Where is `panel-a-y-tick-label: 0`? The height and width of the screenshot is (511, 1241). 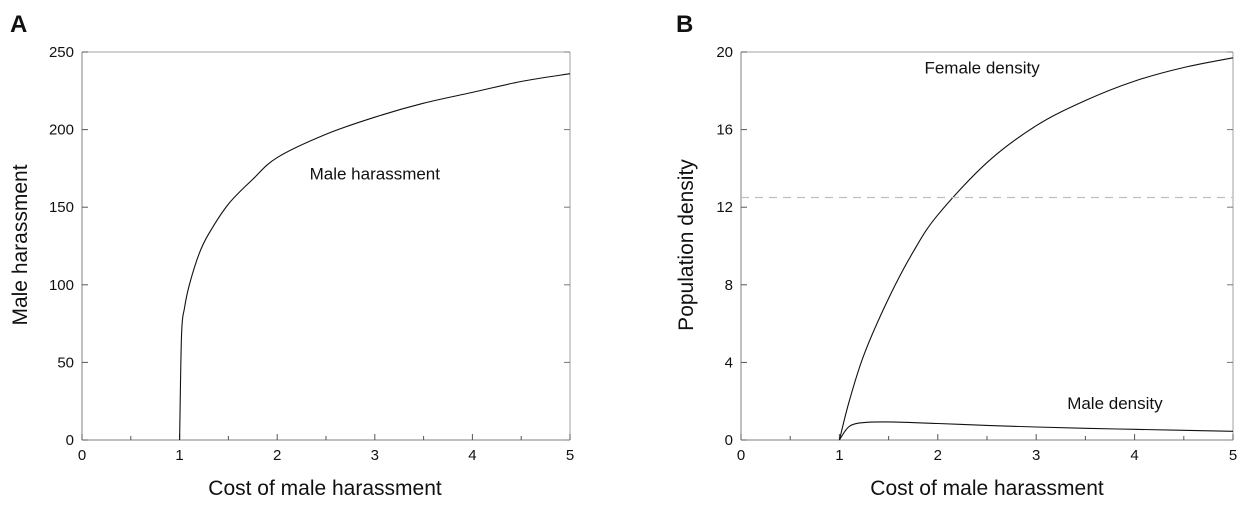
panel-a-y-tick-label: 0 is located at coordinates (70, 440).